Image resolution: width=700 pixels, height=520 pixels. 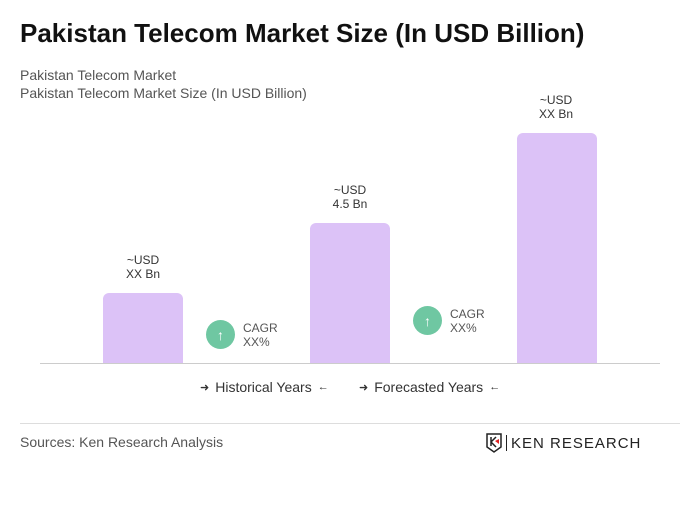 I want to click on bar-label-2: ~USD 4.5 Bn, so click(x=350, y=197).